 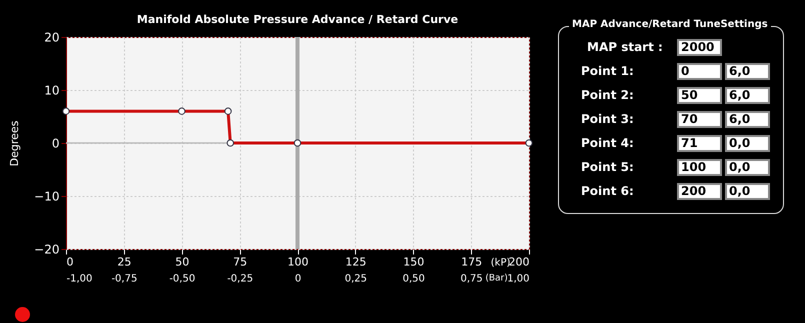 What do you see at coordinates (298, 279) in the screenshot?
I see `x2-tick-label: 0` at bounding box center [298, 279].